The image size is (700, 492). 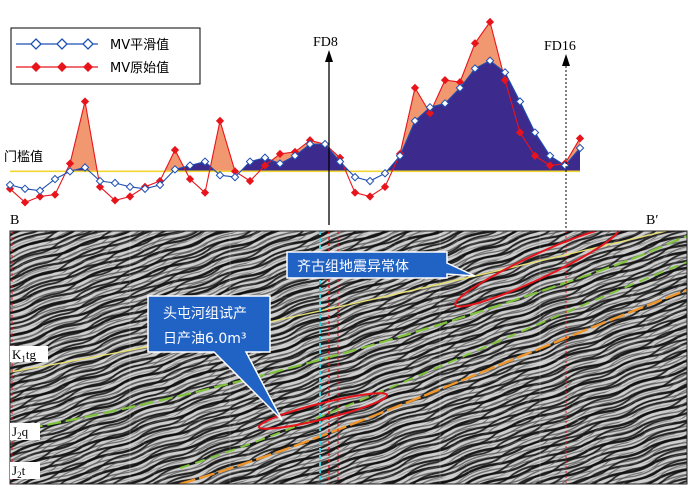 I want to click on well-fd8: FD8, so click(x=325, y=130).